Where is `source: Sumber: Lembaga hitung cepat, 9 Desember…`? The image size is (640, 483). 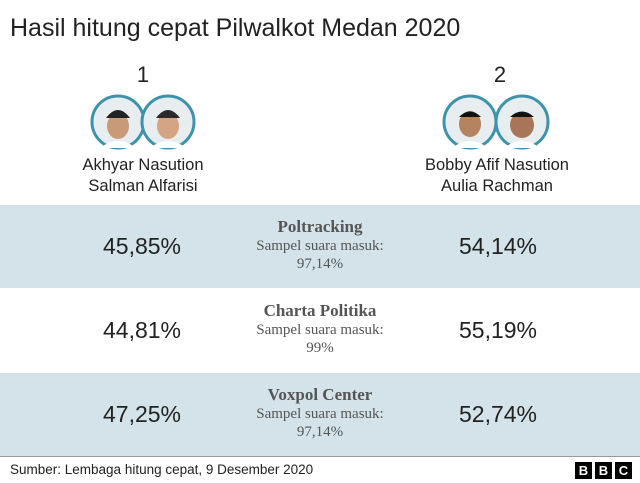 source: Sumber: Lembaga hitung cepat, 9 Desember… is located at coordinates (162, 469).